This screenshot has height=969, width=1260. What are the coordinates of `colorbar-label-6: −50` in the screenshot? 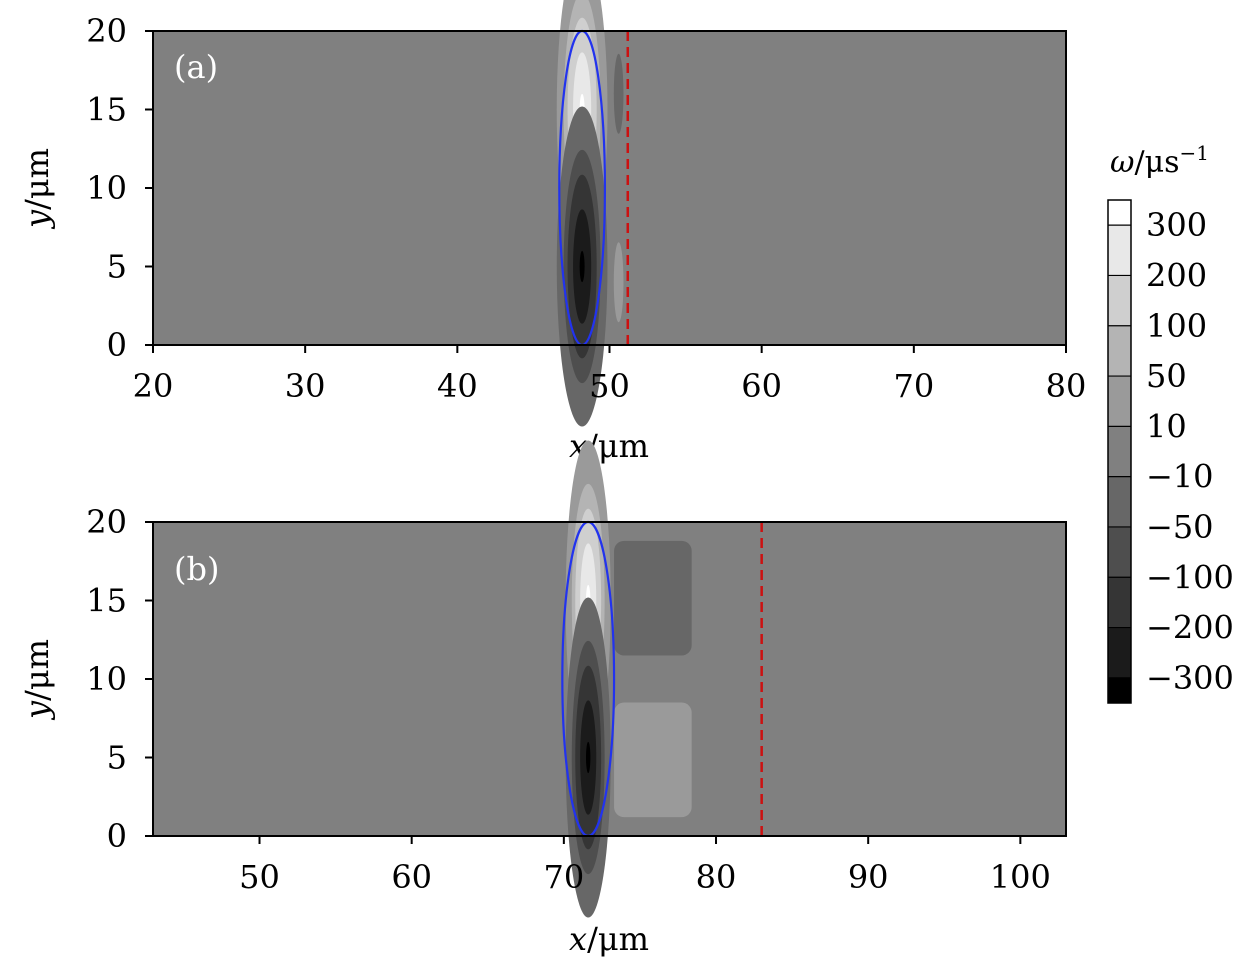 It's located at (1180, 527).